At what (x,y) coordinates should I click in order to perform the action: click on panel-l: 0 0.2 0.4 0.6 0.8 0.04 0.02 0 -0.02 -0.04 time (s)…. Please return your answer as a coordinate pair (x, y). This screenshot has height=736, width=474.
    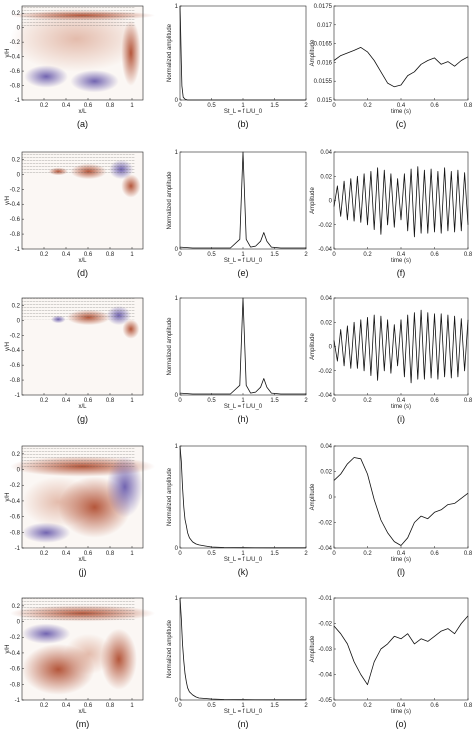
    Looking at the image, I should click on (391, 510).